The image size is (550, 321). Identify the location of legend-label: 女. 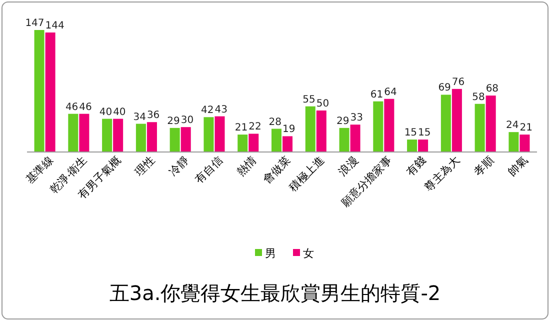
(308, 253).